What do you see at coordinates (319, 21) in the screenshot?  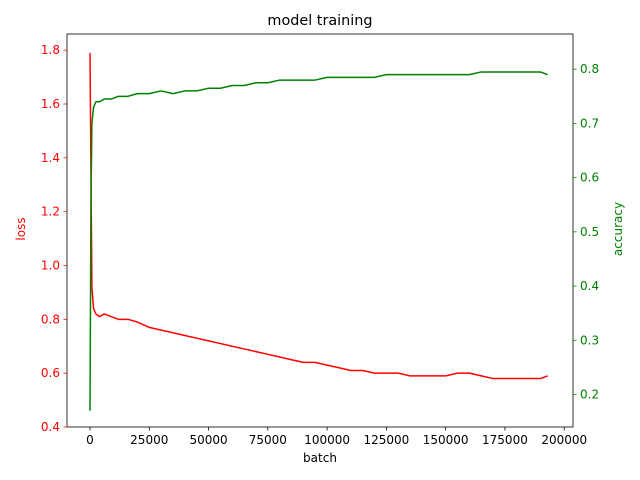 I see `chart-title: model training` at bounding box center [319, 21].